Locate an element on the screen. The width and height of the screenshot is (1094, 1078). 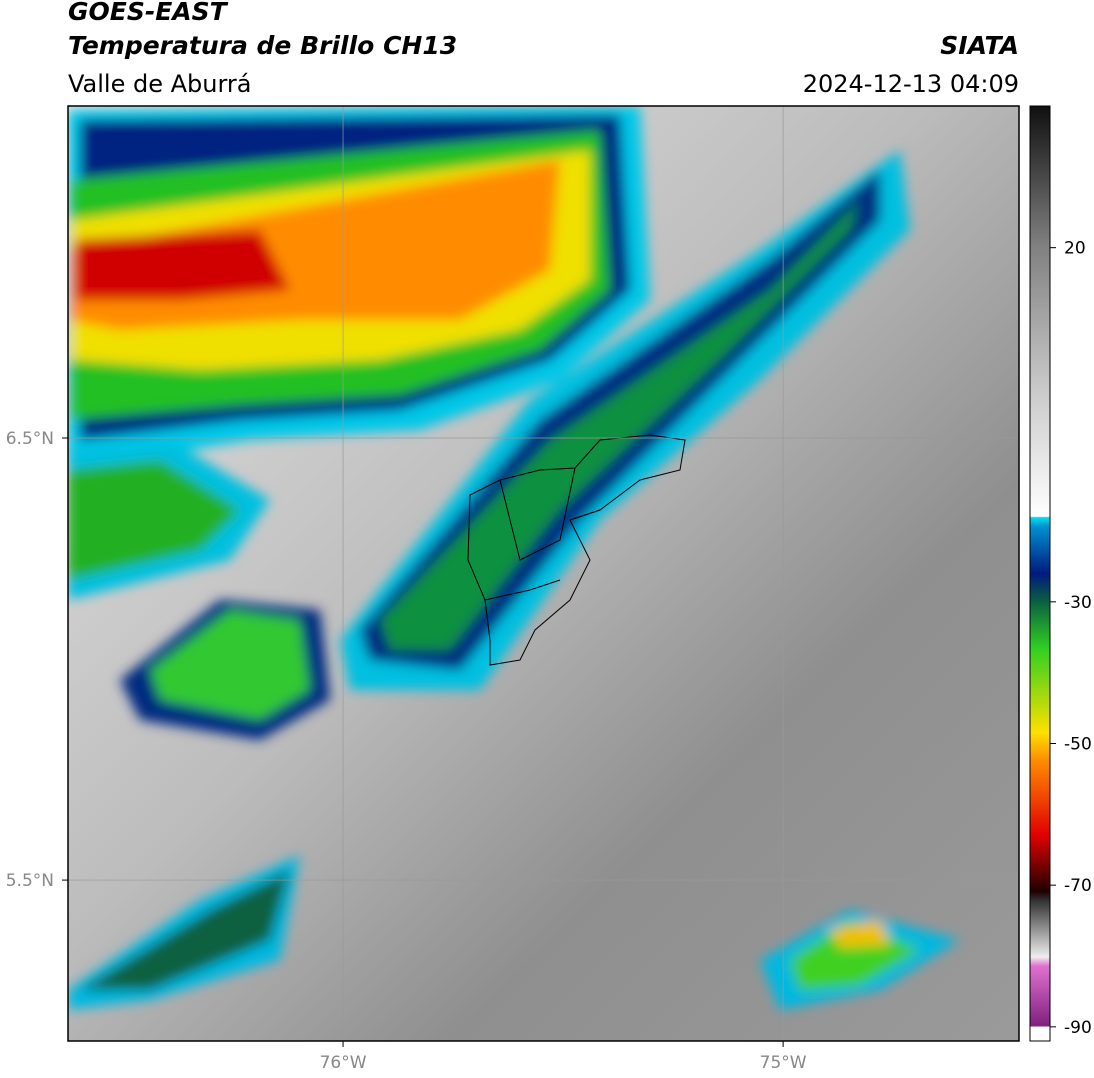
y-tick-label: 5.5°N is located at coordinates (30, 881).